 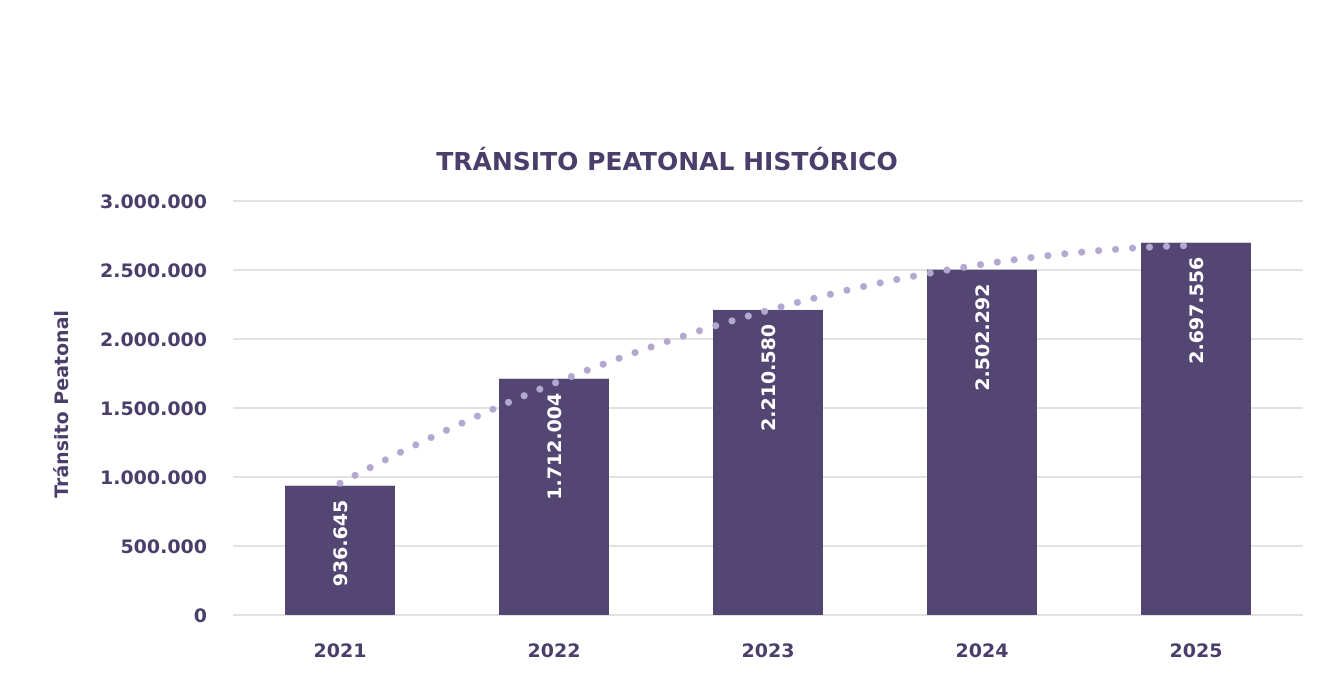 What do you see at coordinates (153, 202) in the screenshot?
I see `y-tick-label: 3.000.000` at bounding box center [153, 202].